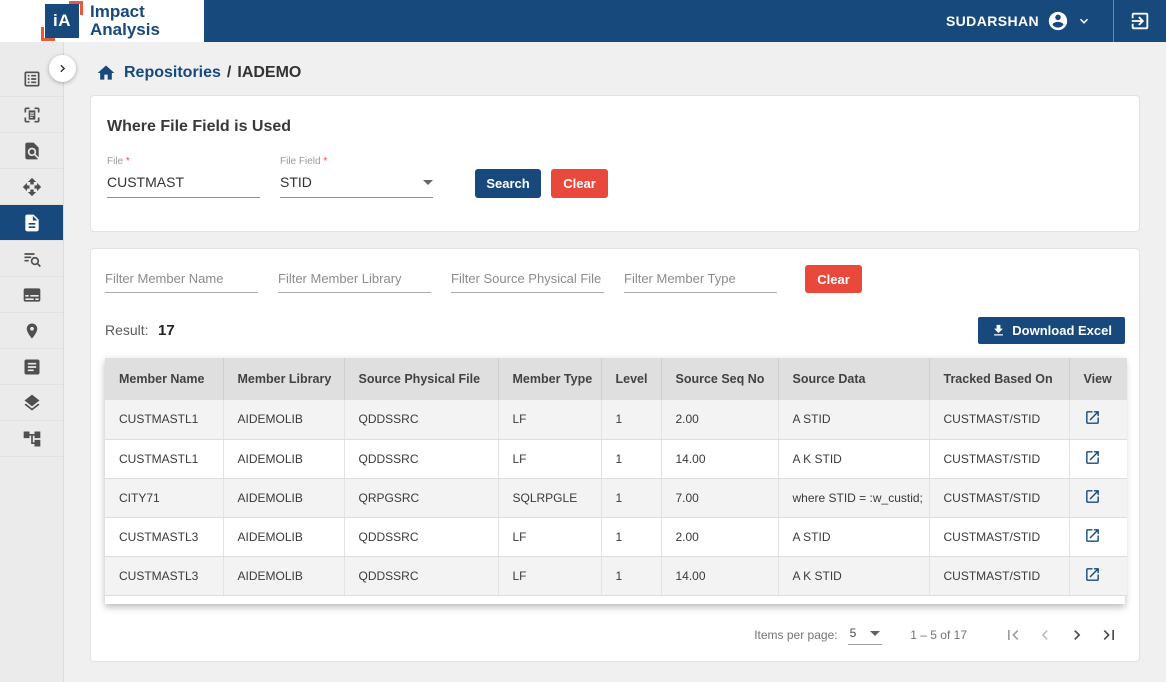  Describe the element at coordinates (583, 21) in the screenshot. I see `app-header: iA Impact Analysis SUDARSHAN` at that location.